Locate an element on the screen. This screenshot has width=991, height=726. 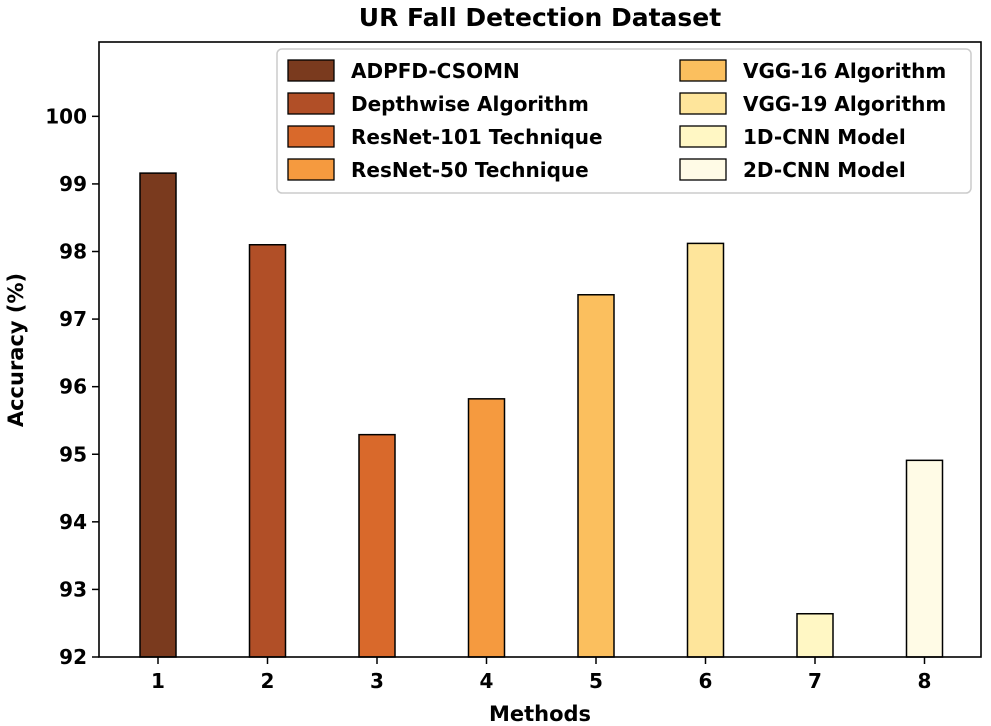
legend-entry-label: ResNet-101 Technique is located at coordinates (477, 137).